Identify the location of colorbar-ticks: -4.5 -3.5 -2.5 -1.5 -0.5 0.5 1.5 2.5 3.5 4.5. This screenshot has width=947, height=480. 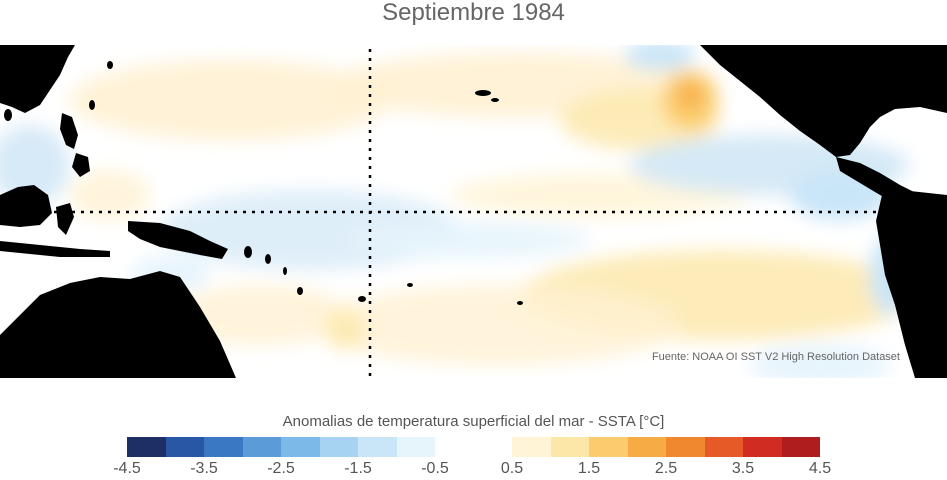
(473, 470).